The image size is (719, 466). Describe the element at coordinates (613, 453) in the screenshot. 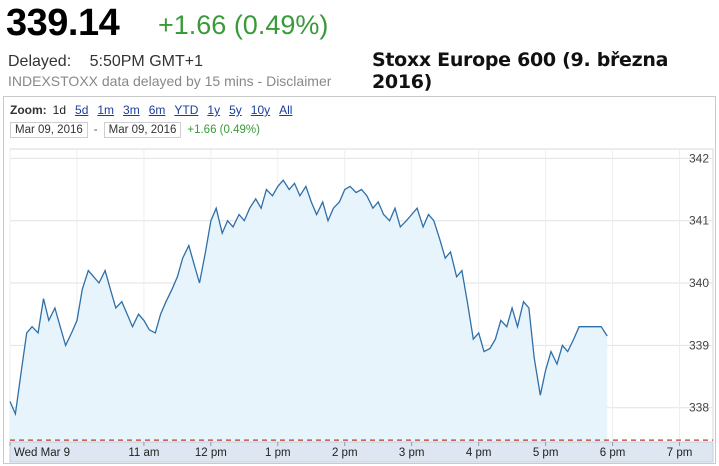

I see `x-tick-label: 6 pm` at that location.